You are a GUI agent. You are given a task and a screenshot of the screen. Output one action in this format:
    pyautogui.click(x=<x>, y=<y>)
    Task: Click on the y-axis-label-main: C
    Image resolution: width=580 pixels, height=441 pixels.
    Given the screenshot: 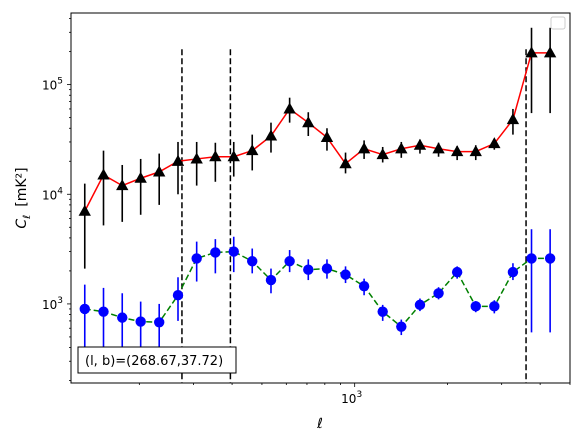 What is the action you would take?
    pyautogui.click(x=22, y=224)
    